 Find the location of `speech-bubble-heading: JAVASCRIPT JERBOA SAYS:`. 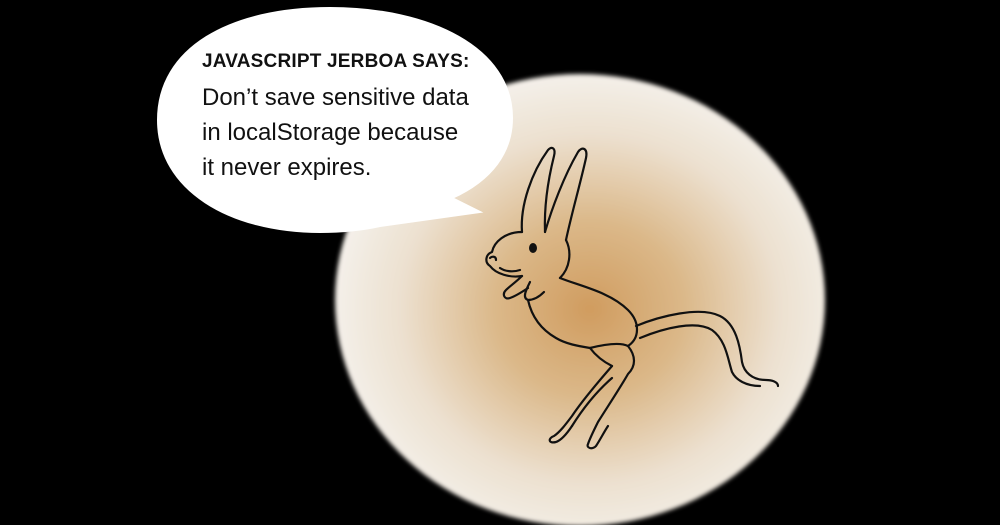

speech-bubble-heading: JAVASCRIPT JERBOA SAYS: is located at coordinates (336, 61).